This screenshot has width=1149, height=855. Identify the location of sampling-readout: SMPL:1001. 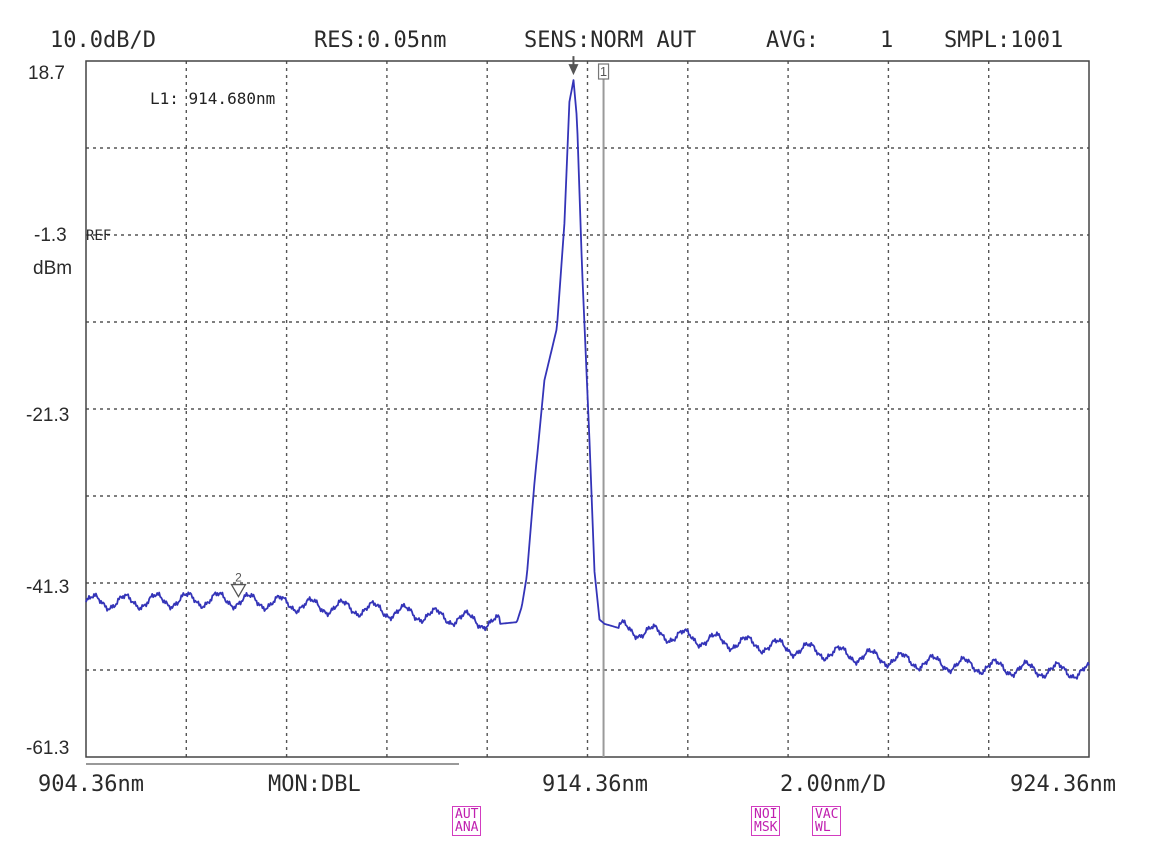
(1004, 40).